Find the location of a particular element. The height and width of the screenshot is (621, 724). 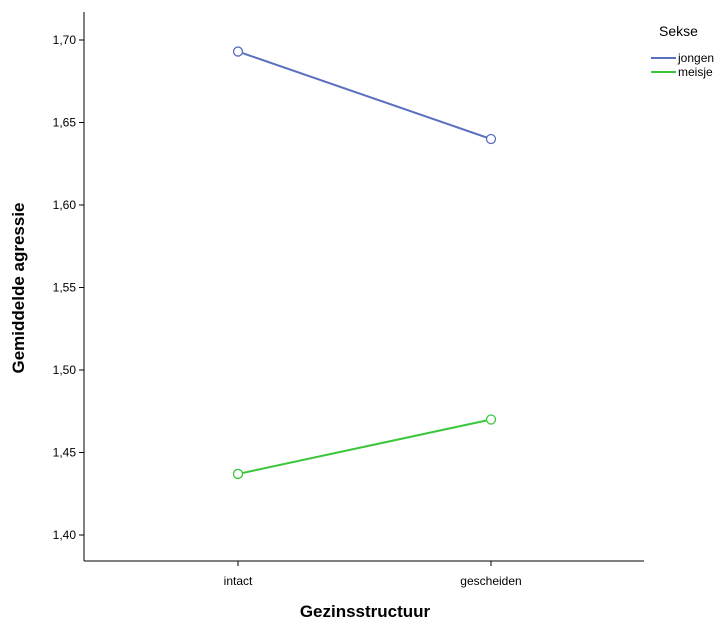

y-axis-ticks: 1,40 1,45 1,50 1,55 1,60 1,65 1,70 is located at coordinates (68, 287).